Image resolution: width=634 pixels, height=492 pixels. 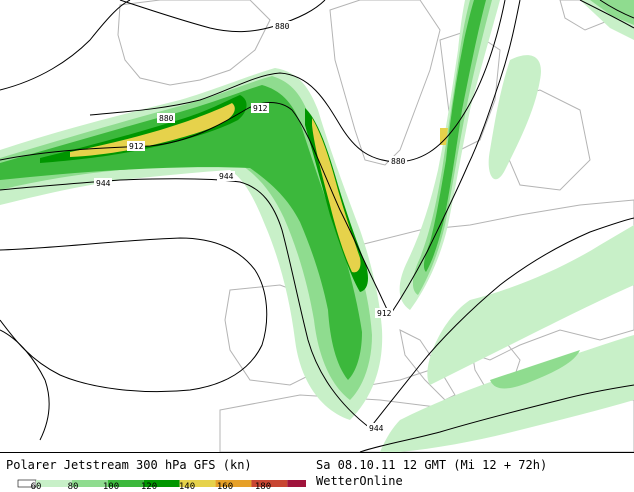 I want to click on contour-ne-arc, so click(x=616, y=9).